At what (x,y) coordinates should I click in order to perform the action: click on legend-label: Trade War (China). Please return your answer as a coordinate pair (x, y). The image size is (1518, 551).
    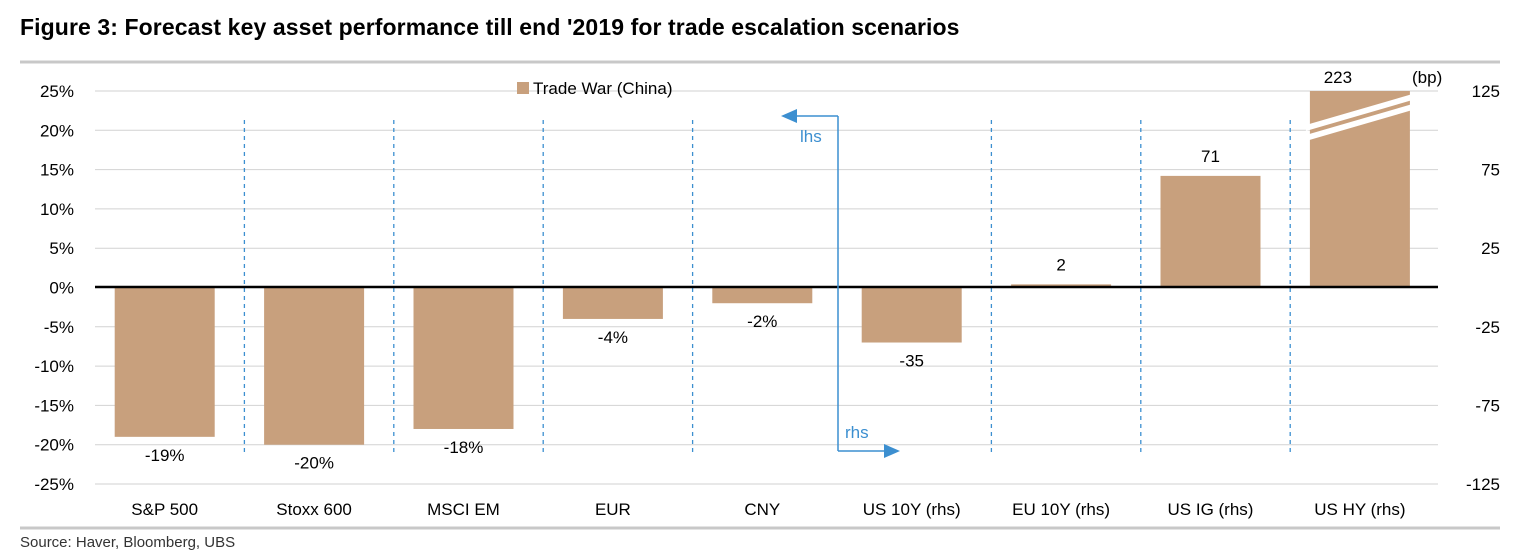
    Looking at the image, I should click on (603, 88).